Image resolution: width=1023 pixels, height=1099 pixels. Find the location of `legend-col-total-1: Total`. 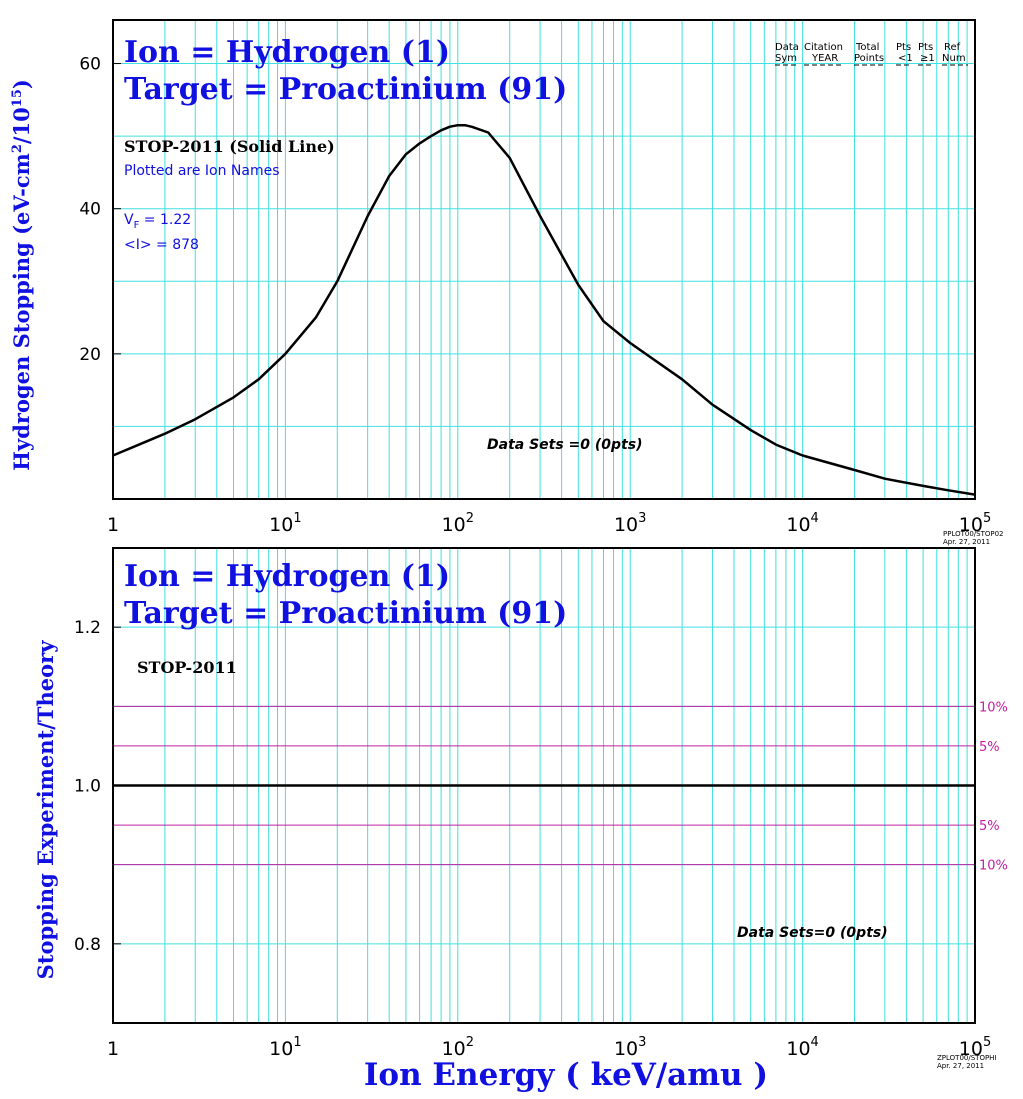

legend-col-total-1: Total is located at coordinates (867, 47).